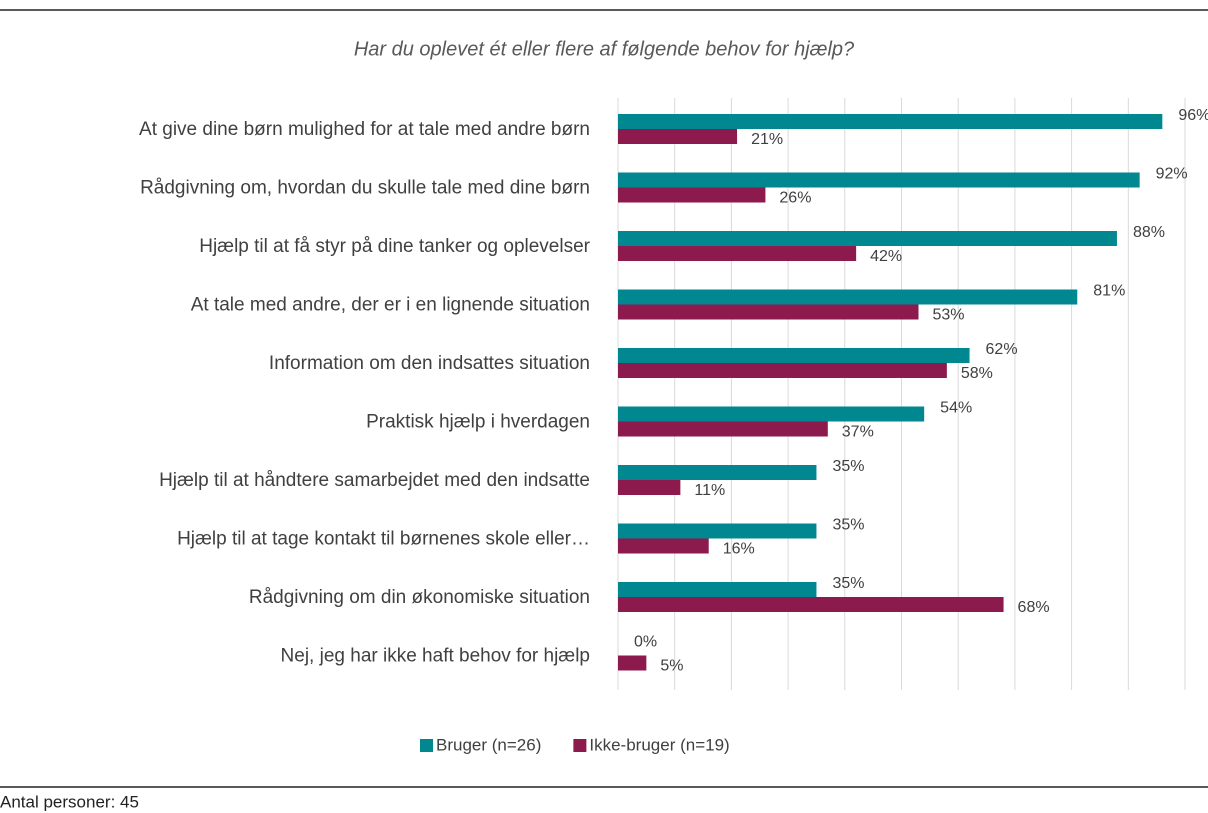  What do you see at coordinates (478, 422) in the screenshot?
I see `category-label: Praktisk hjælp i hverdagen` at bounding box center [478, 422].